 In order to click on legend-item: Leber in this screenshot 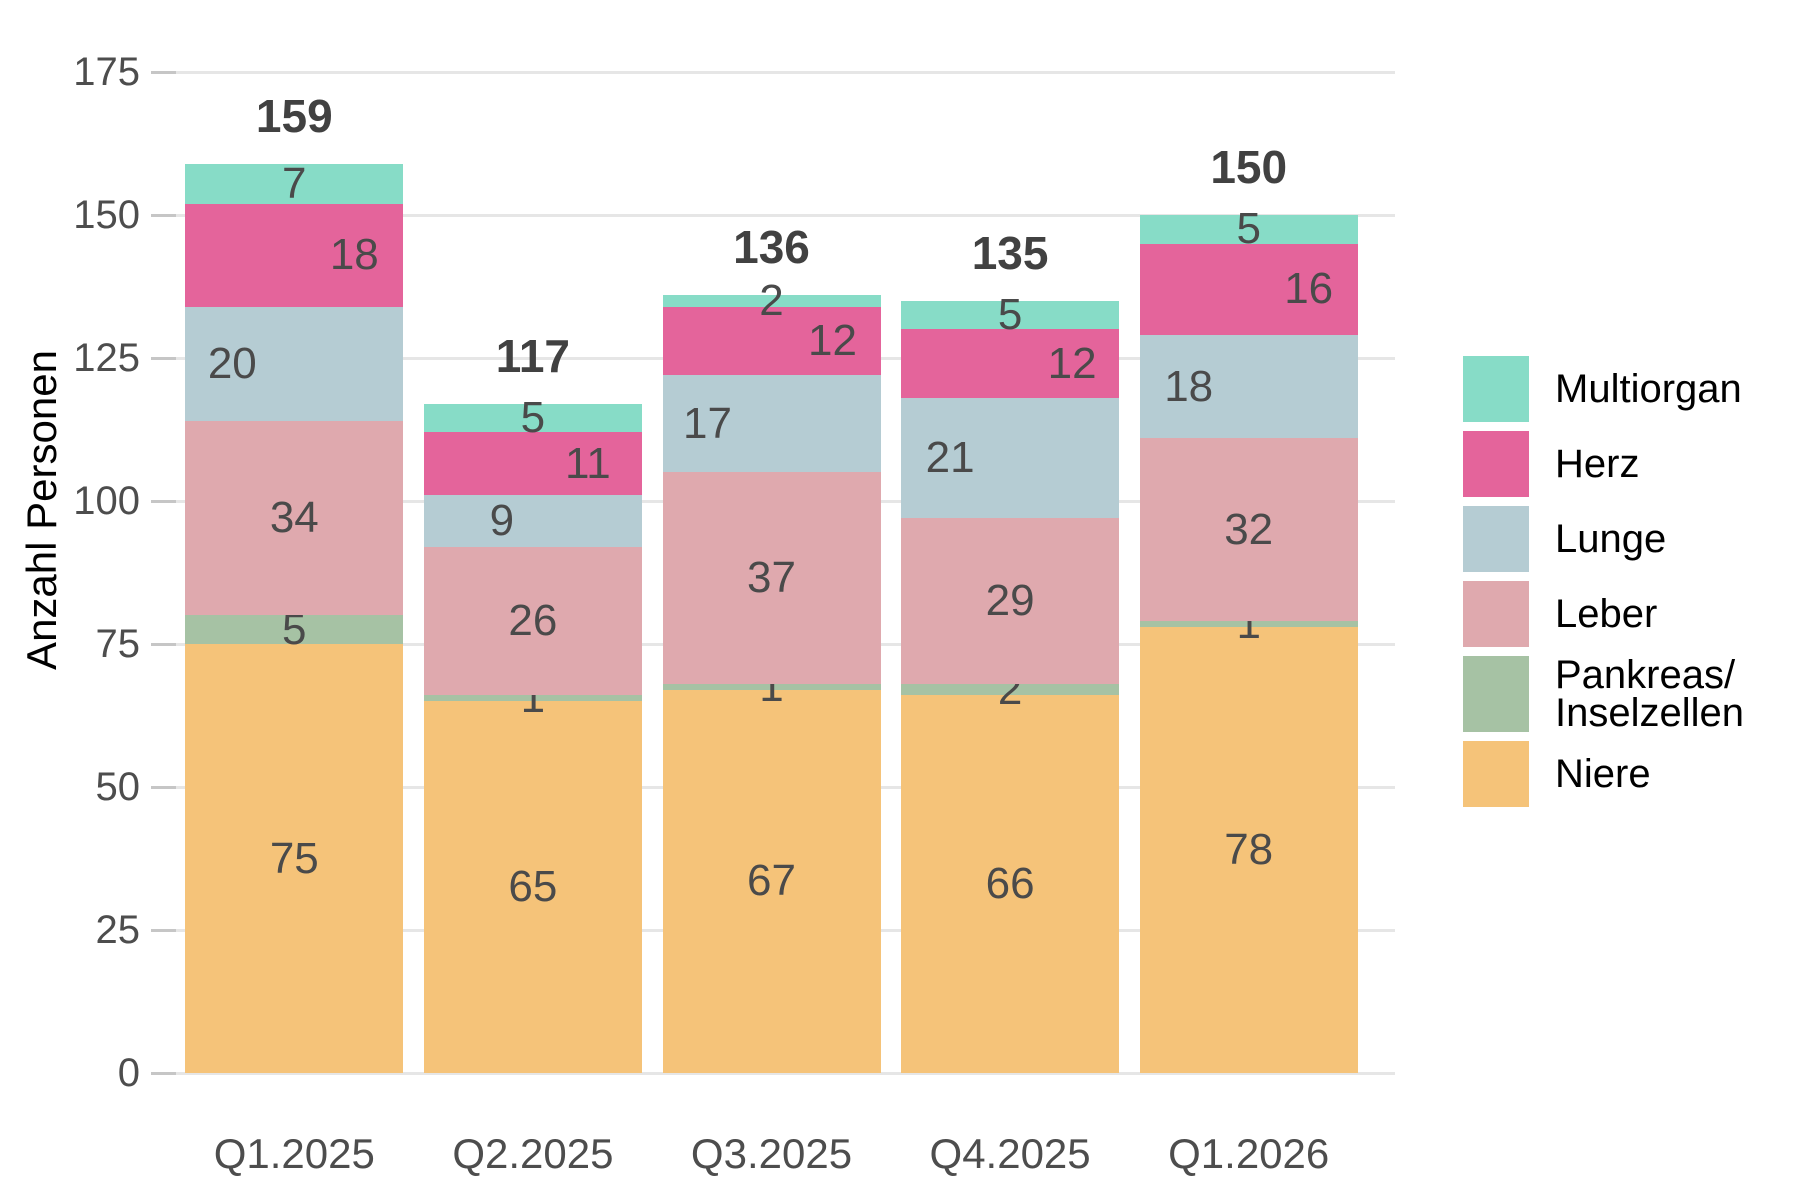, I will do `click(1603, 614)`.